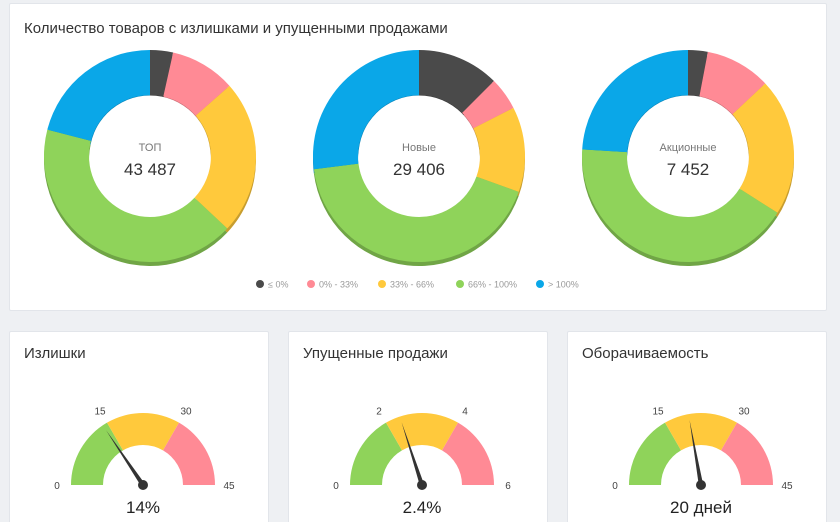 The image size is (840, 522). I want to click on gauge-value: 2.4%, so click(422, 507).